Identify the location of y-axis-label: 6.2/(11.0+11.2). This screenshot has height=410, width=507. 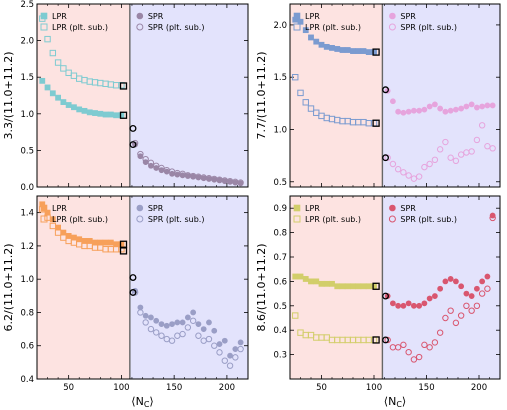
(8, 288).